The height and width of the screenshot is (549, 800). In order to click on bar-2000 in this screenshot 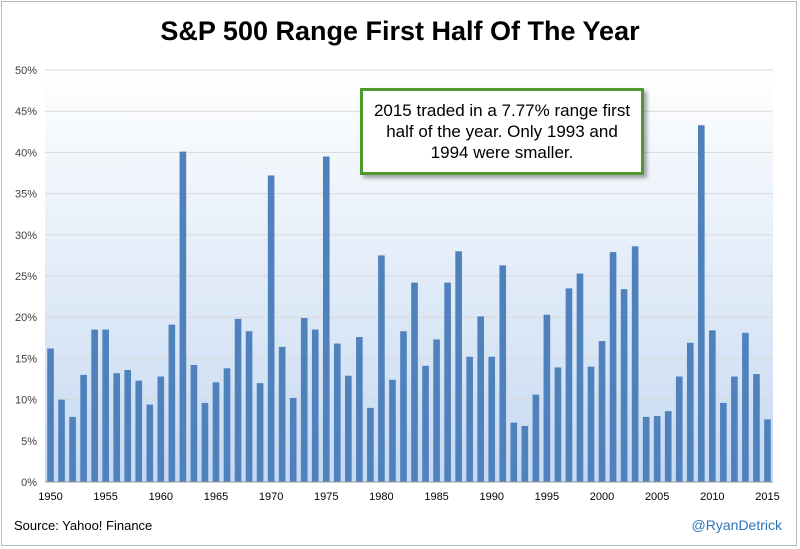, I will do `click(602, 411)`.